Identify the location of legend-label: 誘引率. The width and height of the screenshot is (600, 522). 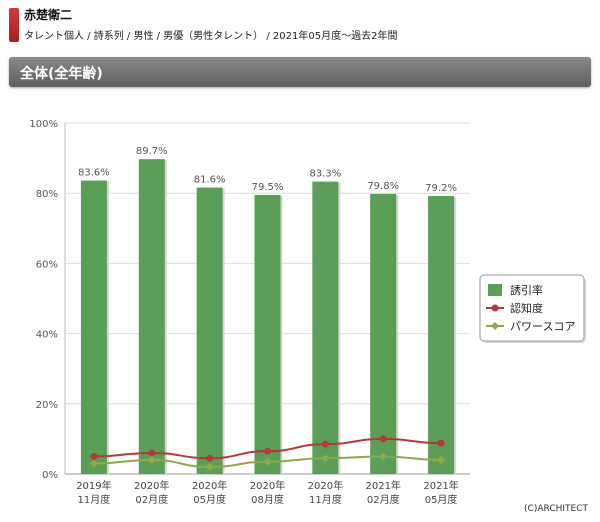
(526, 290).